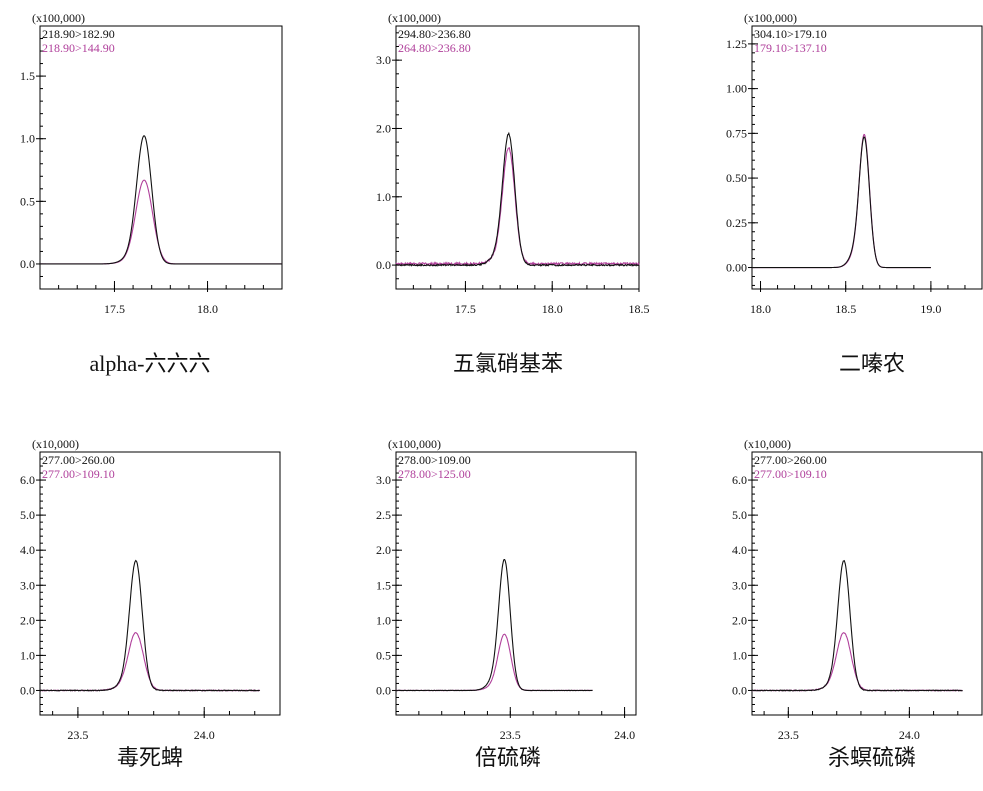  What do you see at coordinates (790, 48) in the screenshot?
I see `legend-entry: 179.10>137.10` at bounding box center [790, 48].